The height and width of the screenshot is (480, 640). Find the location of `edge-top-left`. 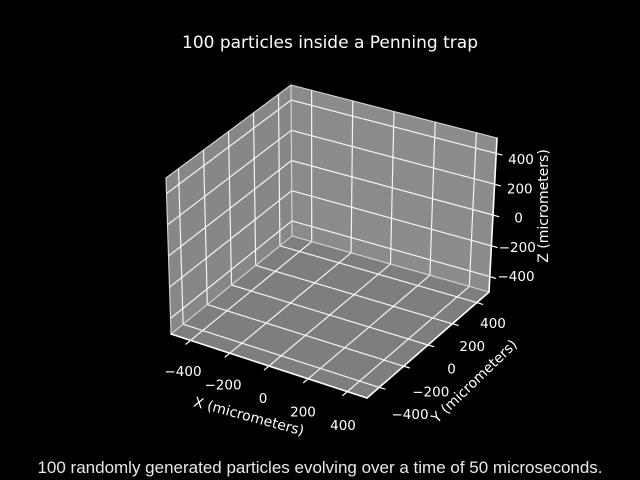

edge-top-left is located at coordinates (228, 131).